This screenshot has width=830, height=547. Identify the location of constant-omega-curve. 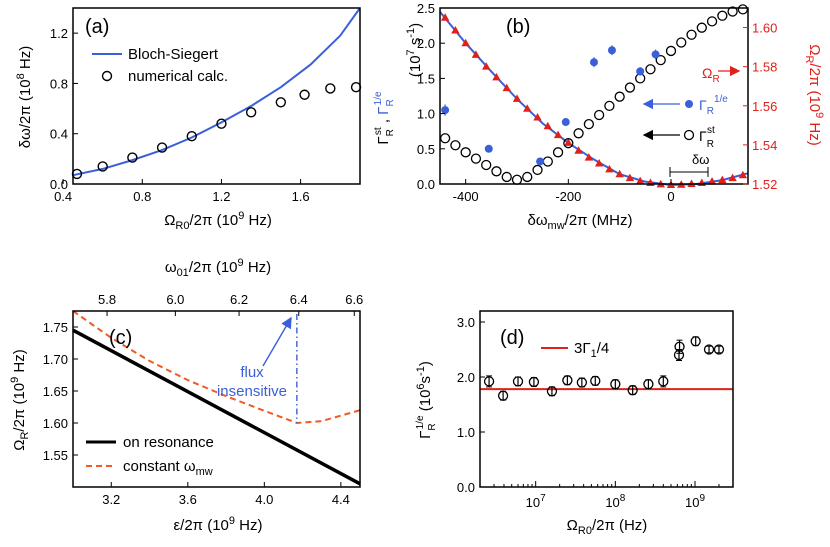
(216, 367).